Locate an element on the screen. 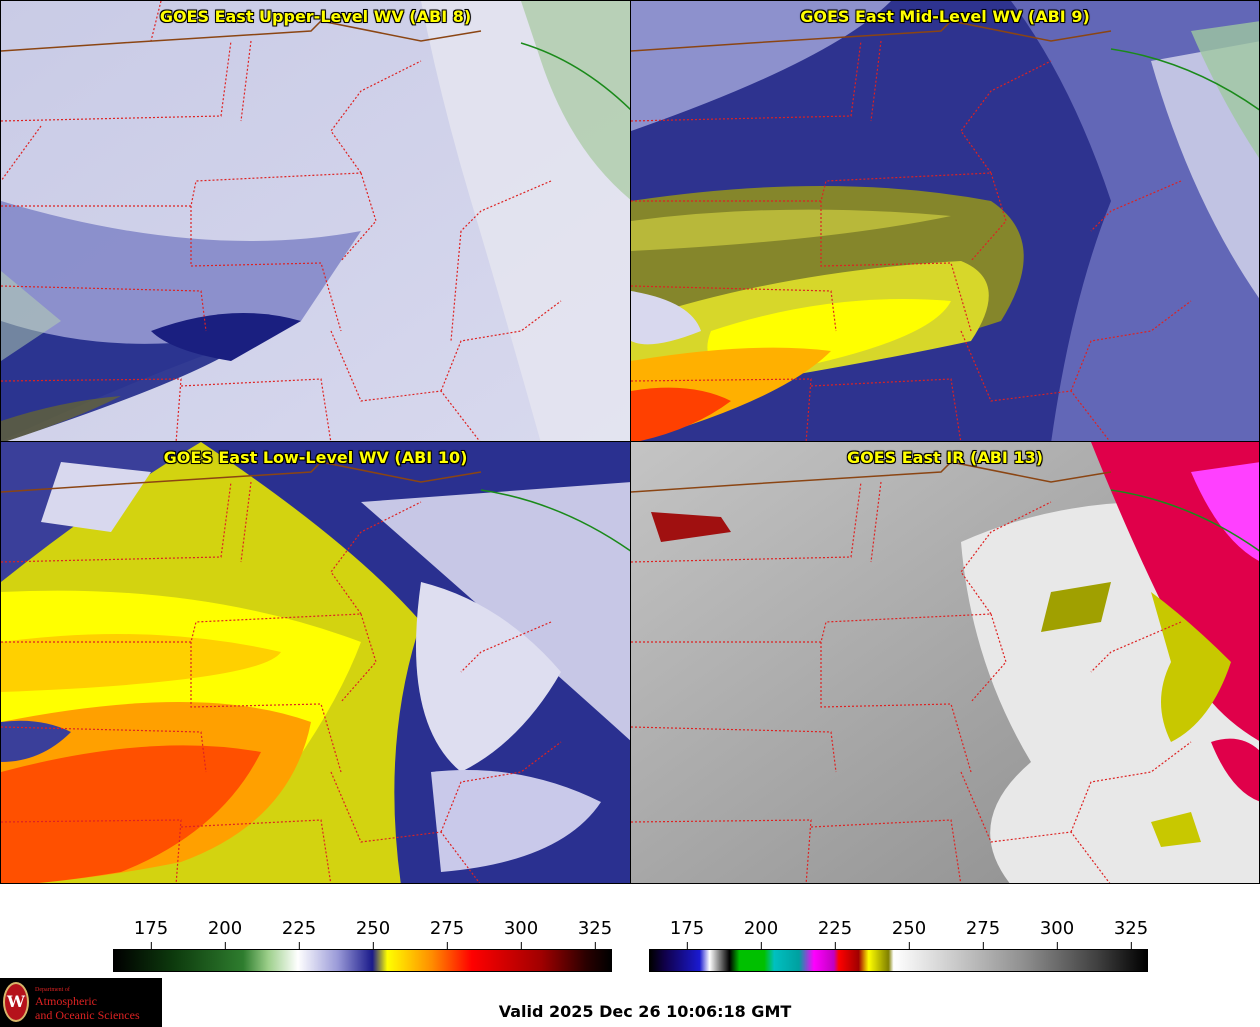 The width and height of the screenshot is (1260, 1027). ir-tick-300: 300 is located at coordinates (1057, 934).